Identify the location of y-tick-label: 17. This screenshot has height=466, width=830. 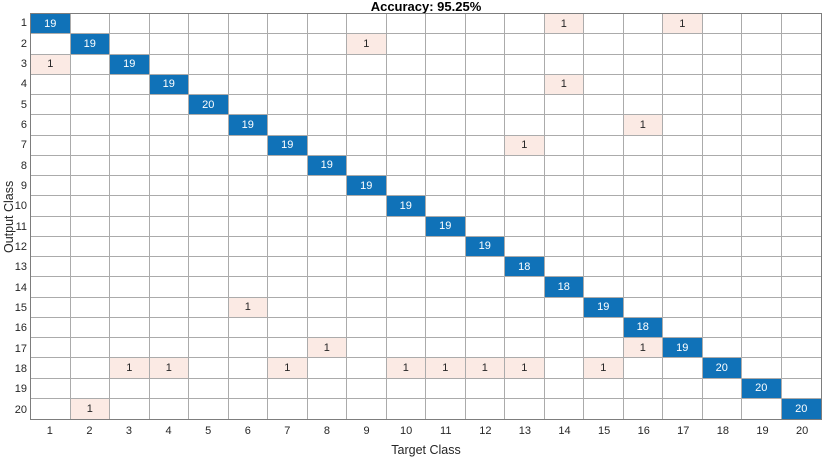
(20, 348).